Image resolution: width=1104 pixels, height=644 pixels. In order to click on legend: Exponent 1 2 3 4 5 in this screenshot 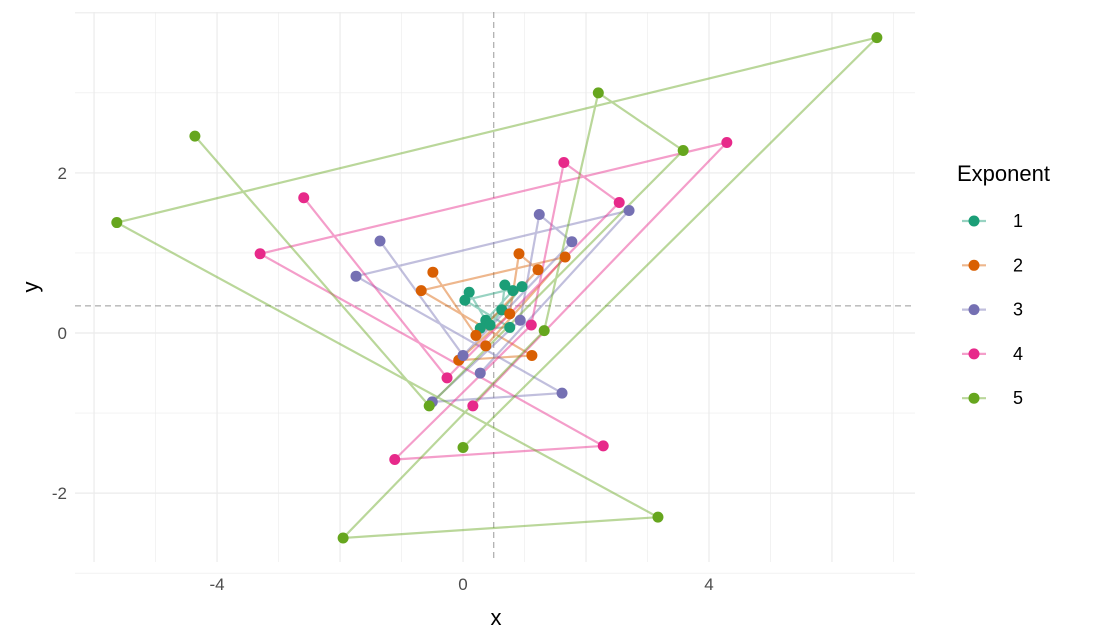, I will do `click(1003, 284)`.